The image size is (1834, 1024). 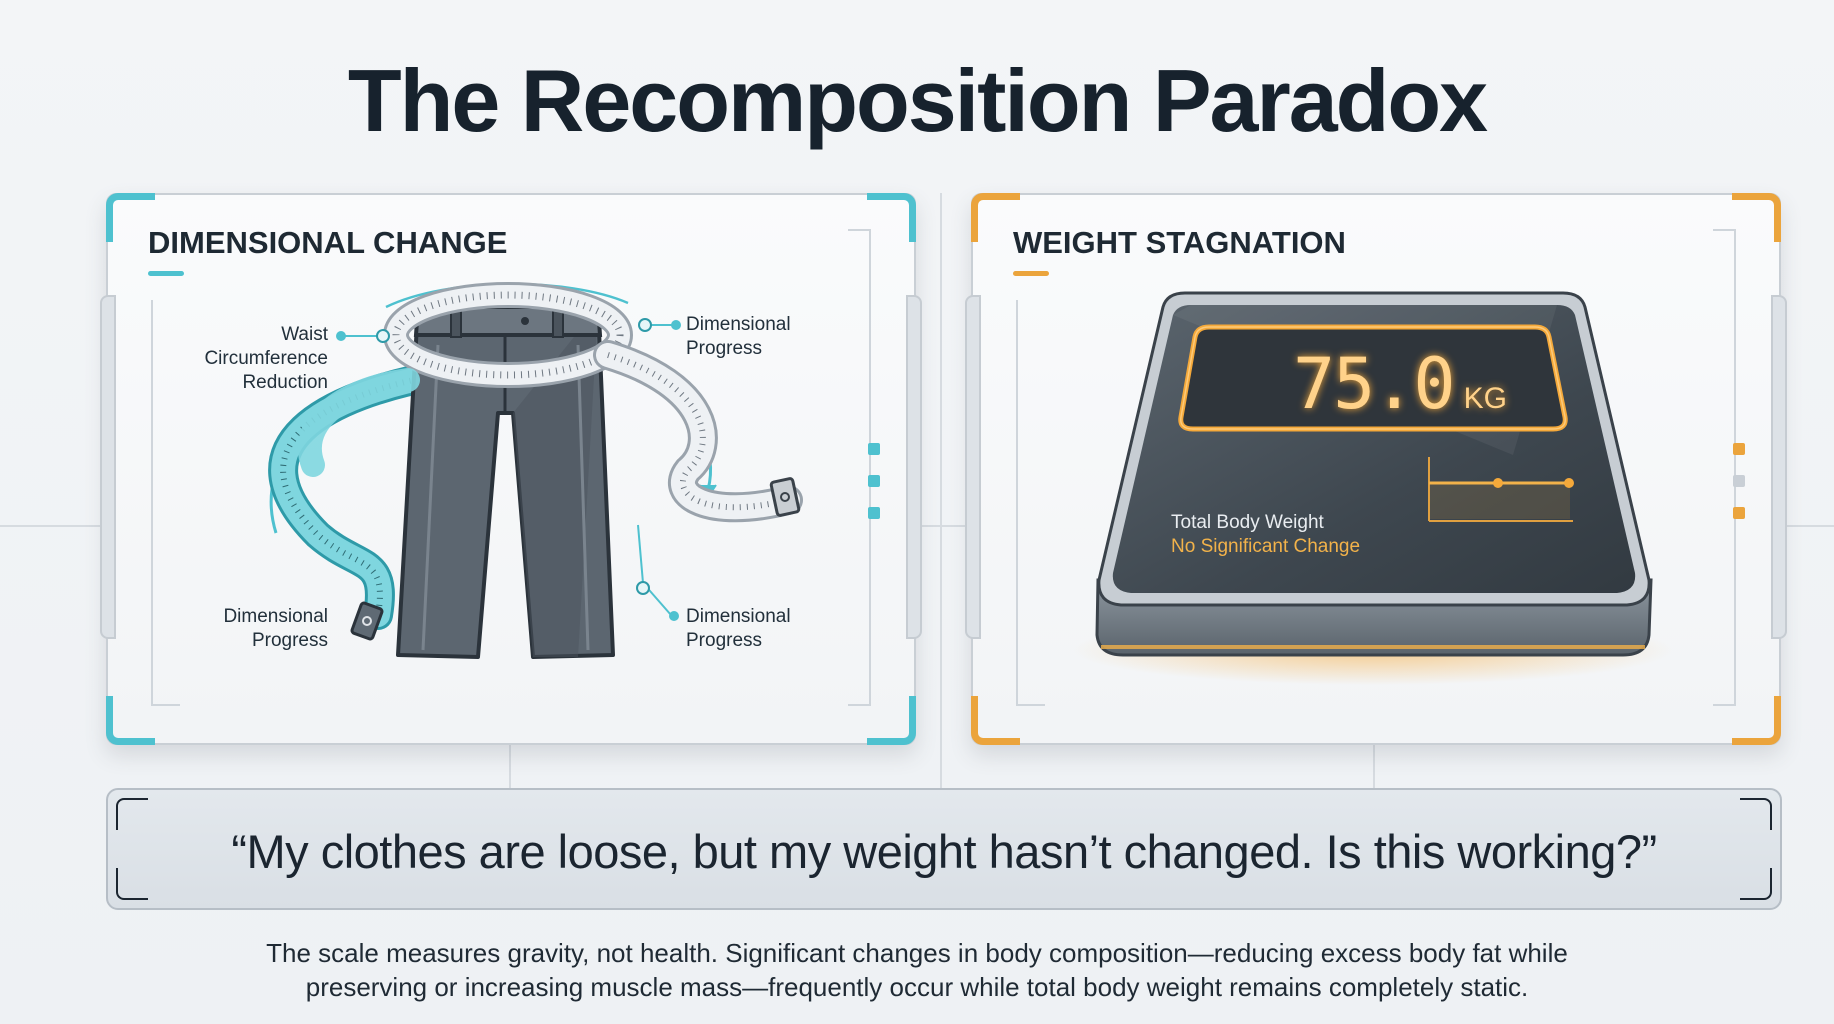 What do you see at coordinates (1374, 764) in the screenshot?
I see `background-connector-right` at bounding box center [1374, 764].